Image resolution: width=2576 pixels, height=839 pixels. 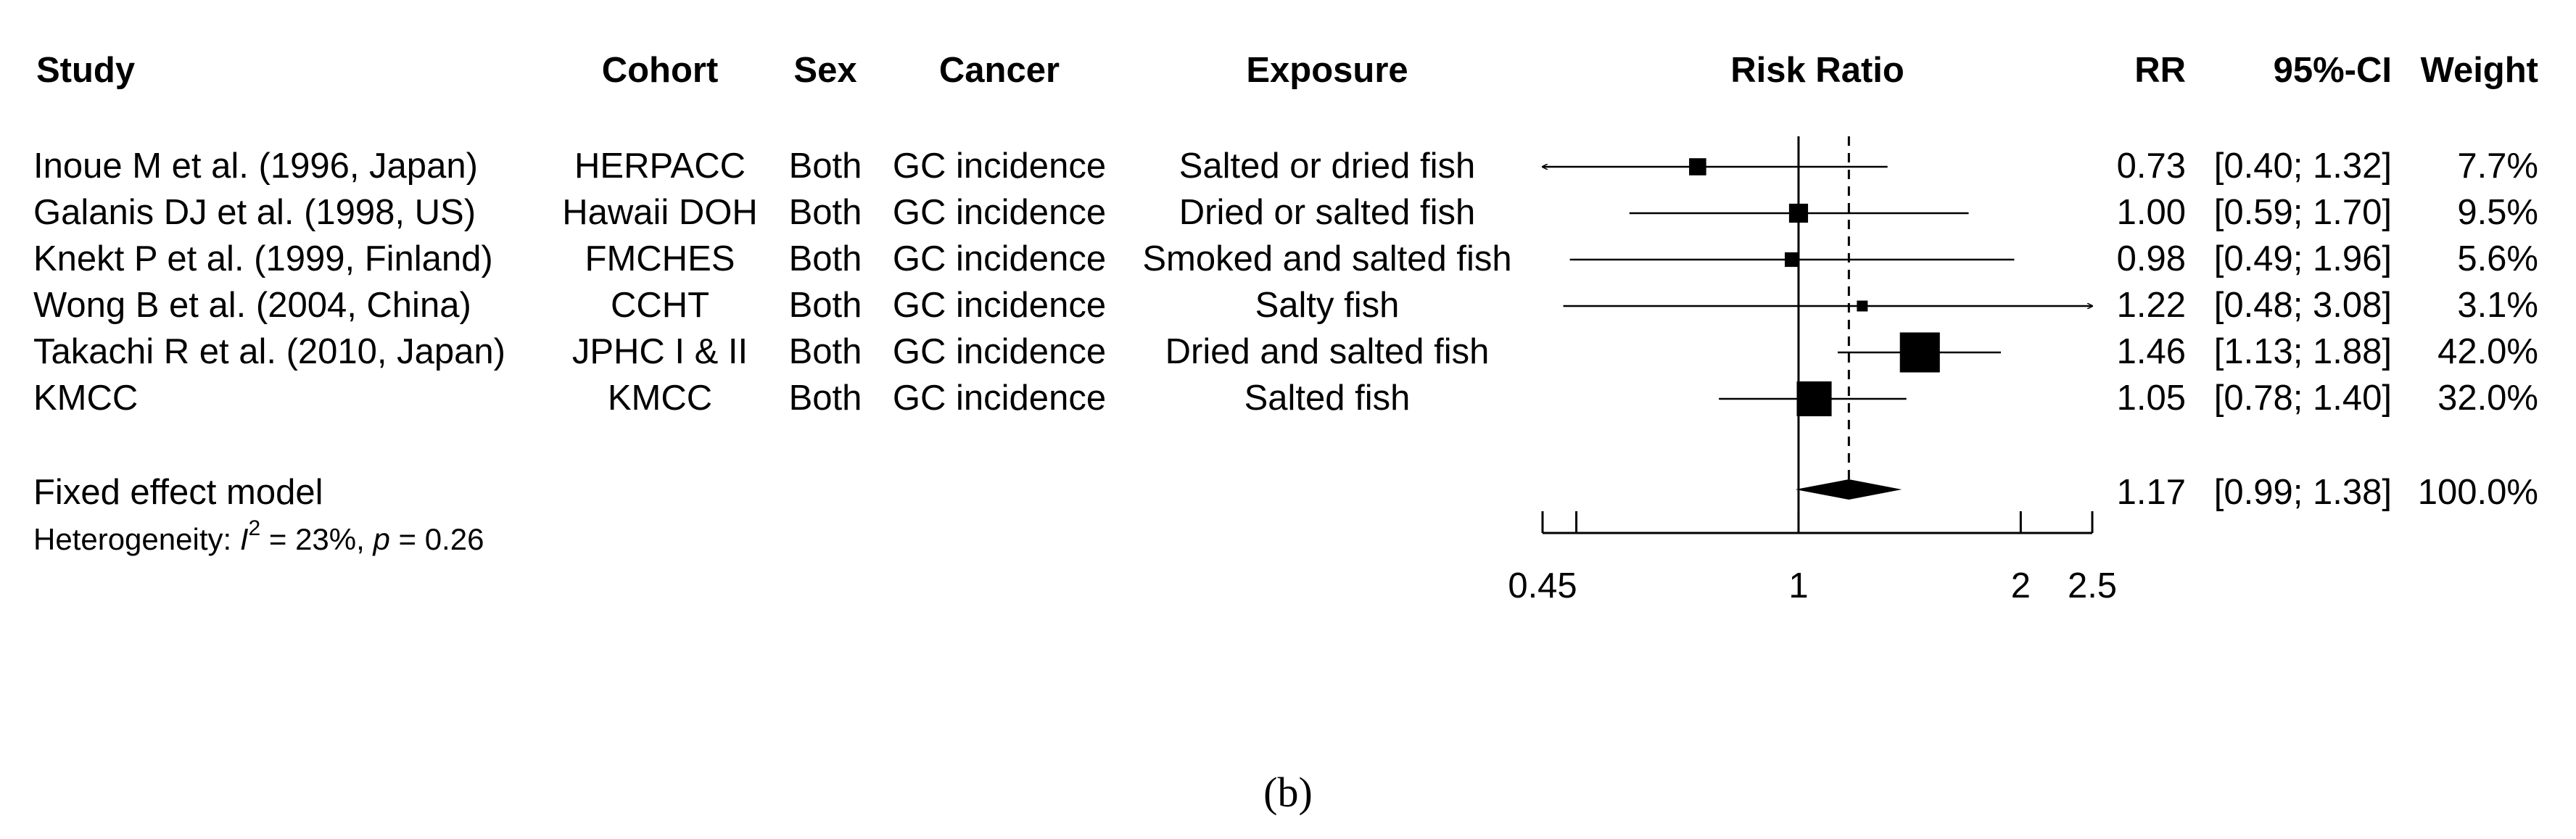 What do you see at coordinates (2160, 70) in the screenshot?
I see `header-rr: RR` at bounding box center [2160, 70].